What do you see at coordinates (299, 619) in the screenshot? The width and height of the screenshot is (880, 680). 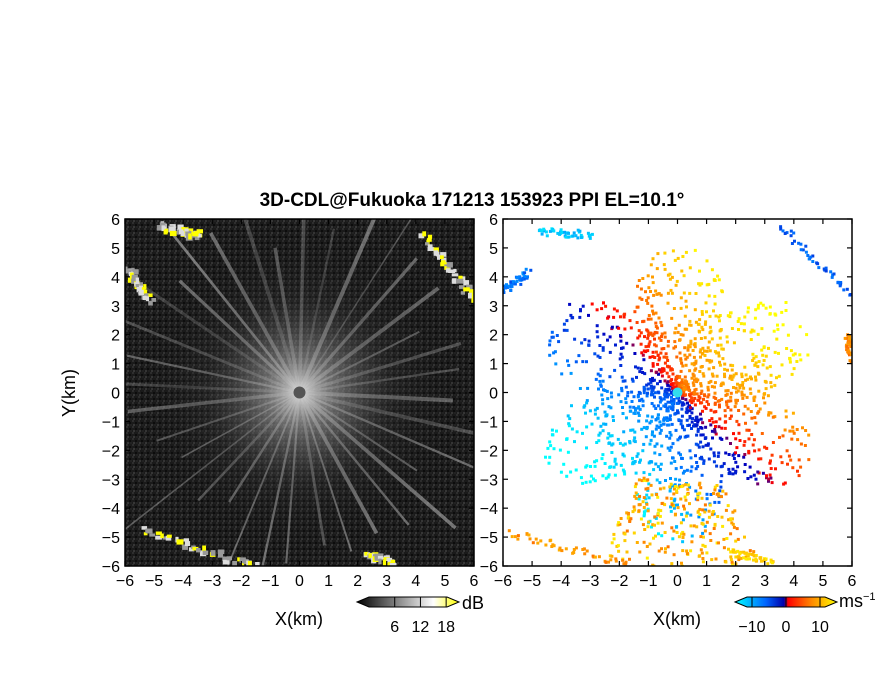 I see `reflectivity-xlabel: X(km)` at bounding box center [299, 619].